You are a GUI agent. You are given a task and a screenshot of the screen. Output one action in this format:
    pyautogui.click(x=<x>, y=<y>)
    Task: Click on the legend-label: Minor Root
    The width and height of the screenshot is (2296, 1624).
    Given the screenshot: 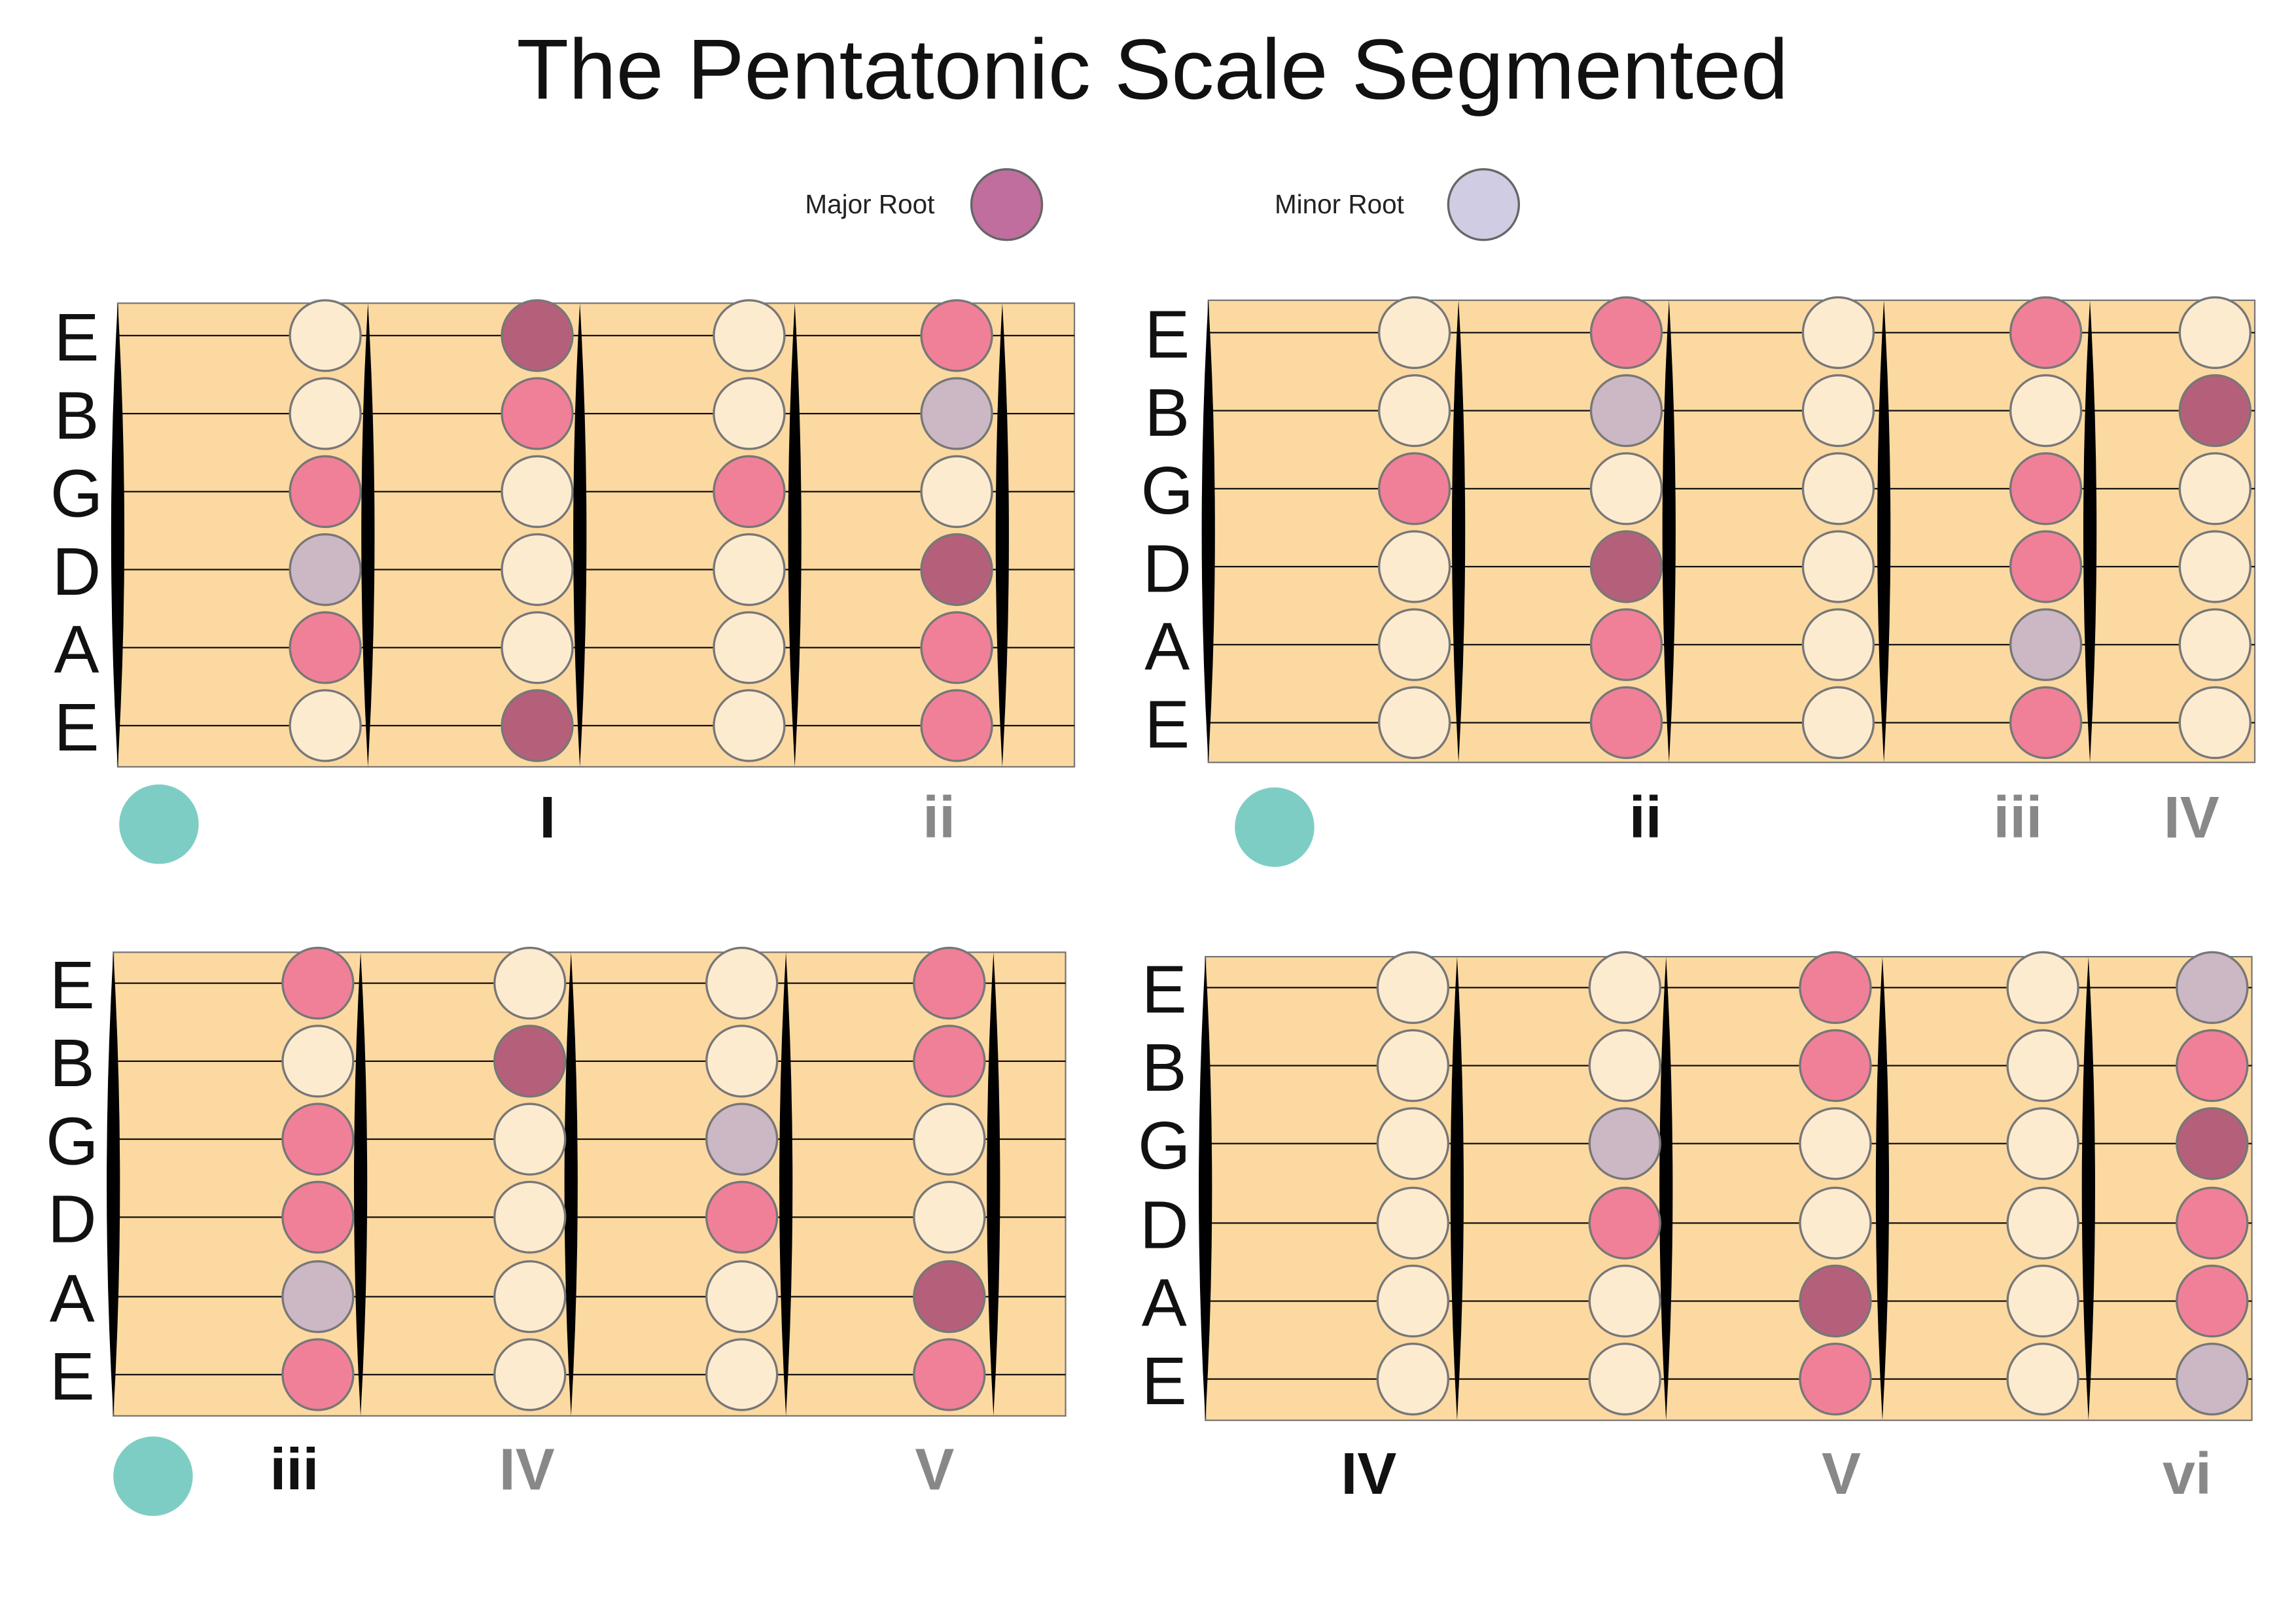 What is the action you would take?
    pyautogui.click(x=1339, y=204)
    